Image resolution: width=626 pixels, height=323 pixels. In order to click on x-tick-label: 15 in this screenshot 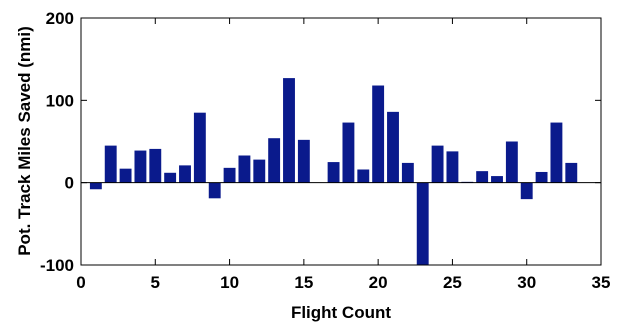, I will do `click(303, 282)`.